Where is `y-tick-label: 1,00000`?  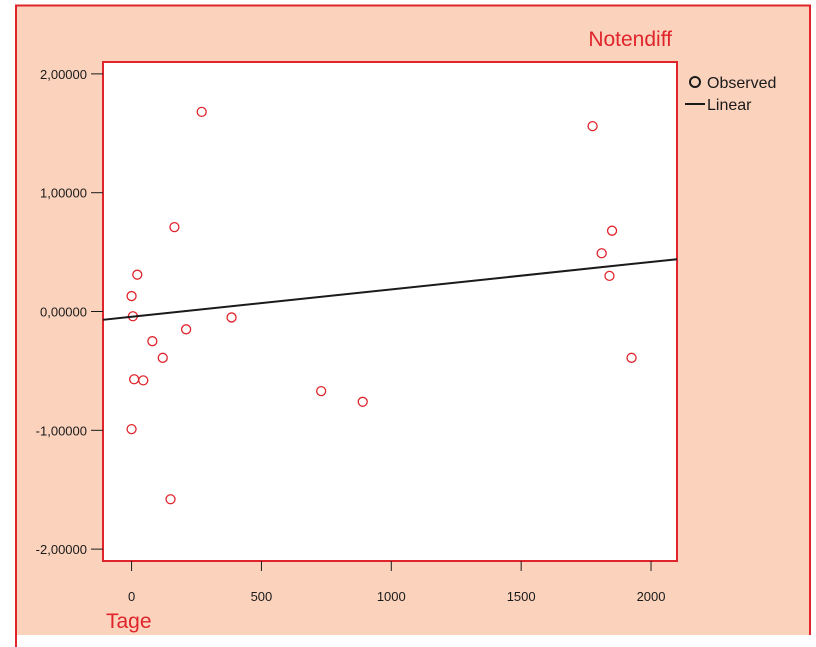
y-tick-label: 1,00000 is located at coordinates (63, 193).